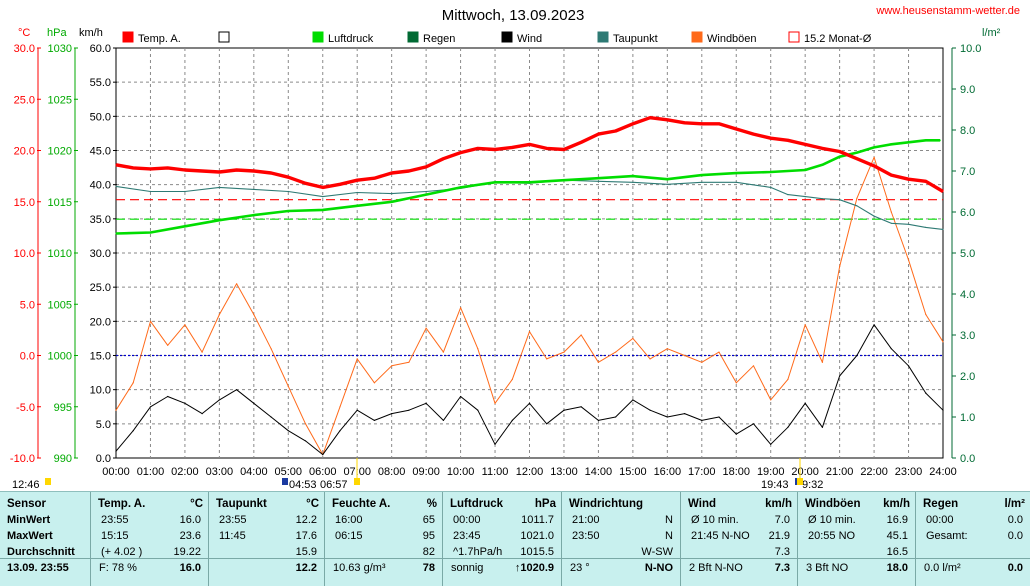 The height and width of the screenshot is (587, 1034). Describe the element at coordinates (779, 536) in the screenshot. I see `table-cell-value: 21.9` at that location.